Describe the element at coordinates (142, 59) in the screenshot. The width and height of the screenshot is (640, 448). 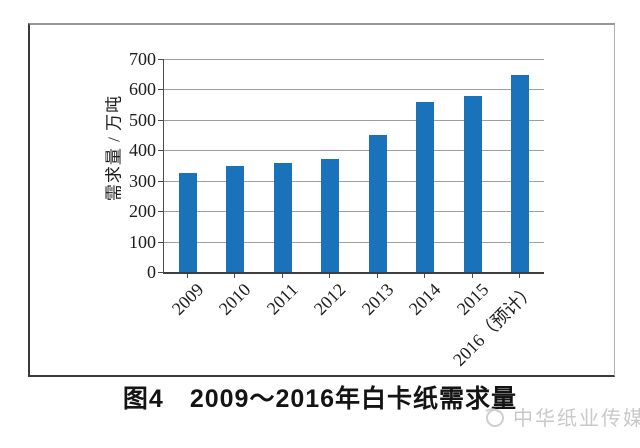
I see `y-tick-label-700: 700` at that location.